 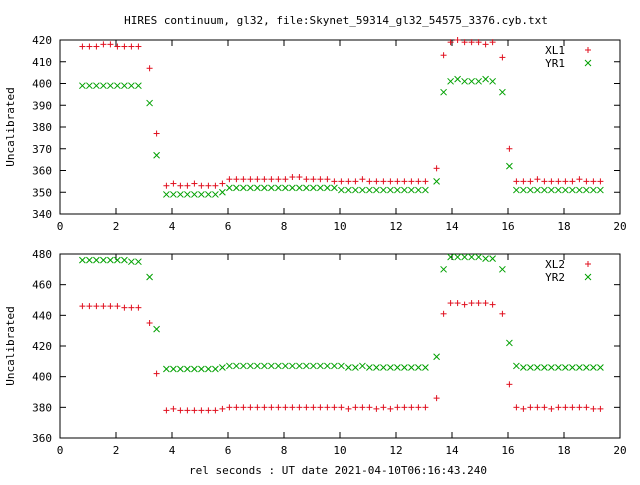 What do you see at coordinates (568, 50) in the screenshot?
I see `legend-entry: XL1` at bounding box center [568, 50].